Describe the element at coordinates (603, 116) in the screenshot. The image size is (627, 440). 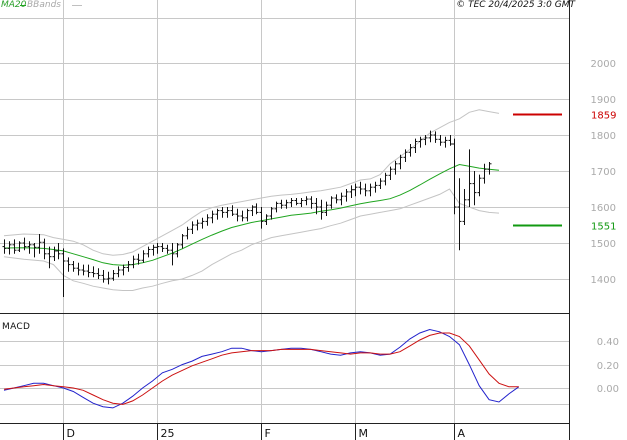
I see `resistance-level-label: 1859` at that location.